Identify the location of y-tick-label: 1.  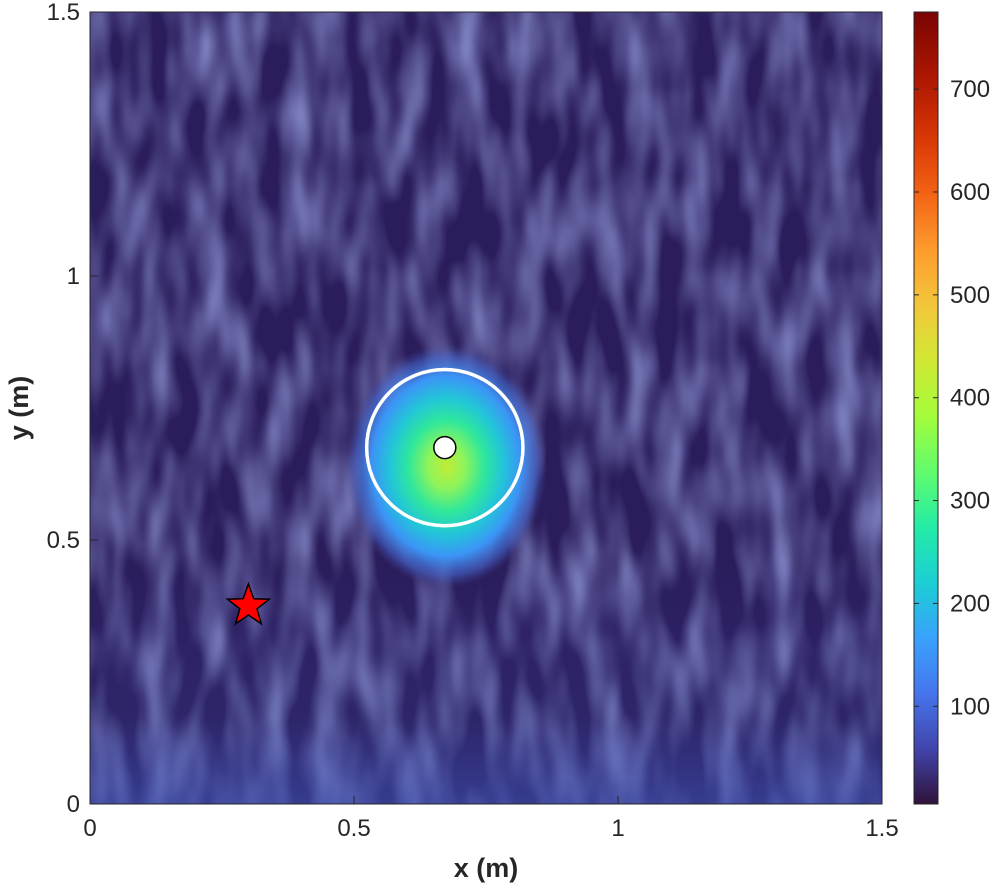
(73, 276).